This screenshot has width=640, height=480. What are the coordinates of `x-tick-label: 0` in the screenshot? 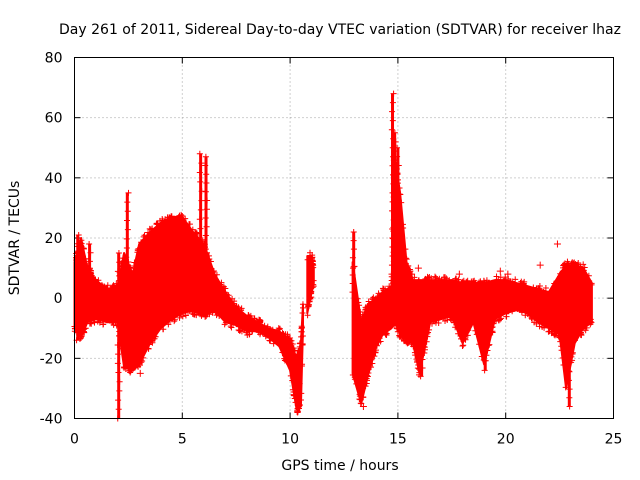 It's located at (74, 440).